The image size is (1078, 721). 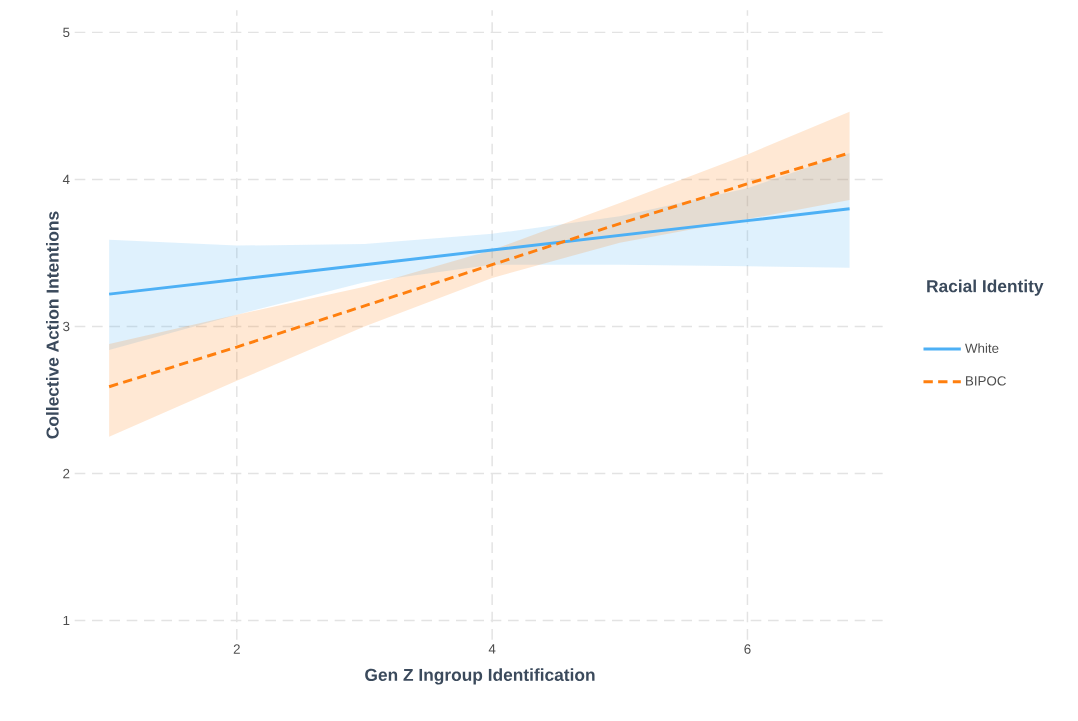 What do you see at coordinates (66, 179) in the screenshot?
I see `y-tick-label: 4` at bounding box center [66, 179].